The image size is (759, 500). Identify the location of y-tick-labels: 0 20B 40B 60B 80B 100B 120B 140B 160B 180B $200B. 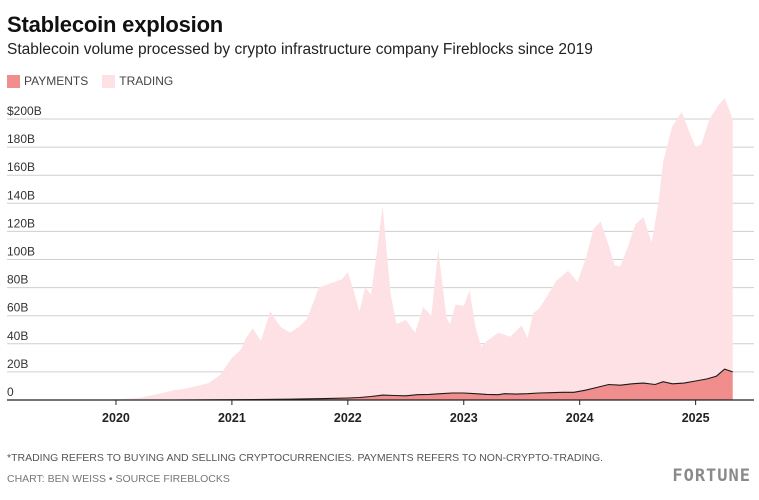
(24, 251).